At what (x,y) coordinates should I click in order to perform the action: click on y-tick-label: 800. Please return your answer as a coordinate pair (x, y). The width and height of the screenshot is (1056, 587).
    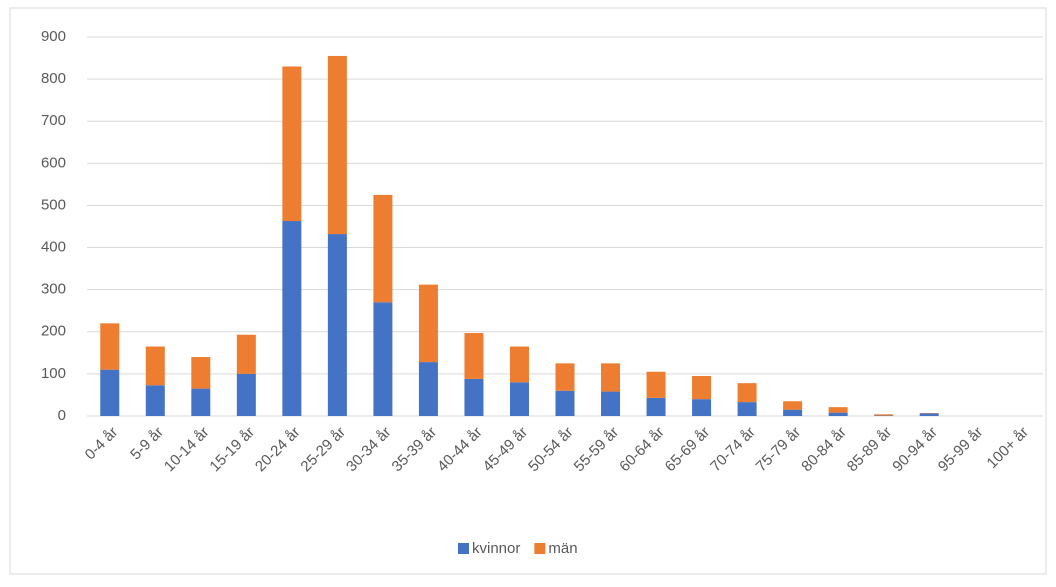
    Looking at the image, I should click on (53, 78).